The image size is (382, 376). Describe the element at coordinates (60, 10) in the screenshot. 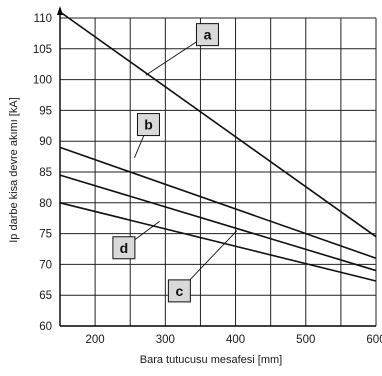

I see `y-axis-arrow-icon` at that location.